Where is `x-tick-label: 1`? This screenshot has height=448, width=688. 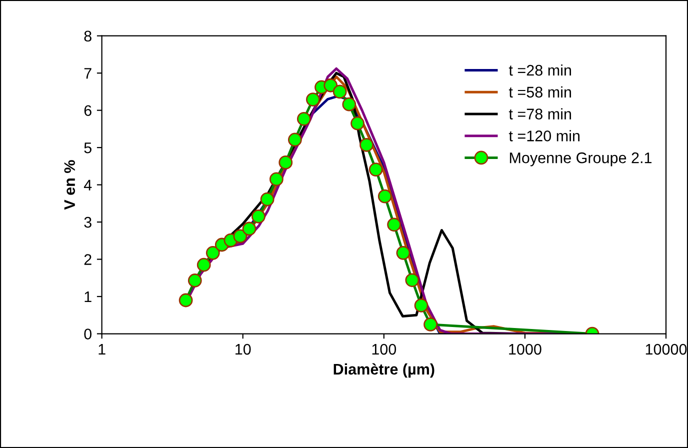 x-tick-label: 1 is located at coordinates (102, 349).